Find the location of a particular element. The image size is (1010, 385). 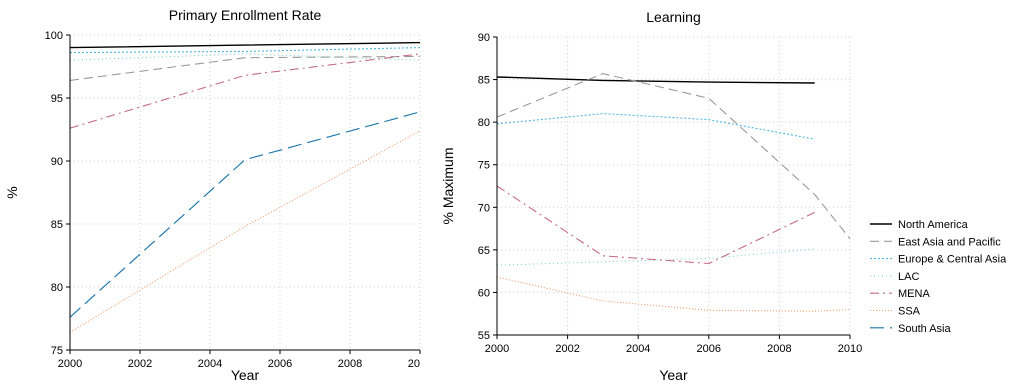

learning-series-north-america is located at coordinates (655, 80).